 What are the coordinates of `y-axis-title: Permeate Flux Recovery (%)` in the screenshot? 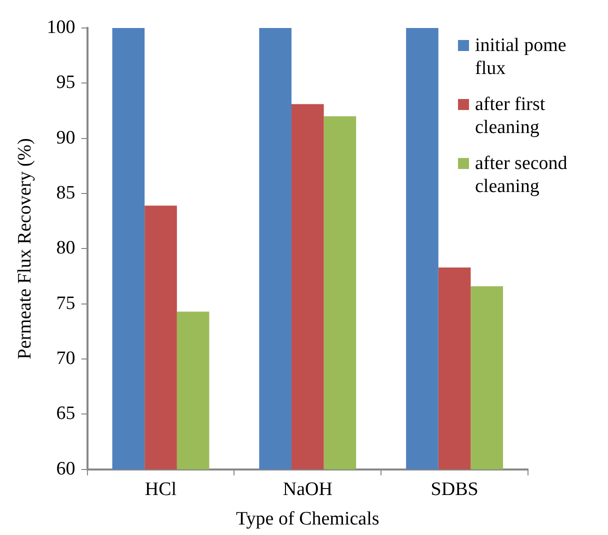 It's located at (25, 249).